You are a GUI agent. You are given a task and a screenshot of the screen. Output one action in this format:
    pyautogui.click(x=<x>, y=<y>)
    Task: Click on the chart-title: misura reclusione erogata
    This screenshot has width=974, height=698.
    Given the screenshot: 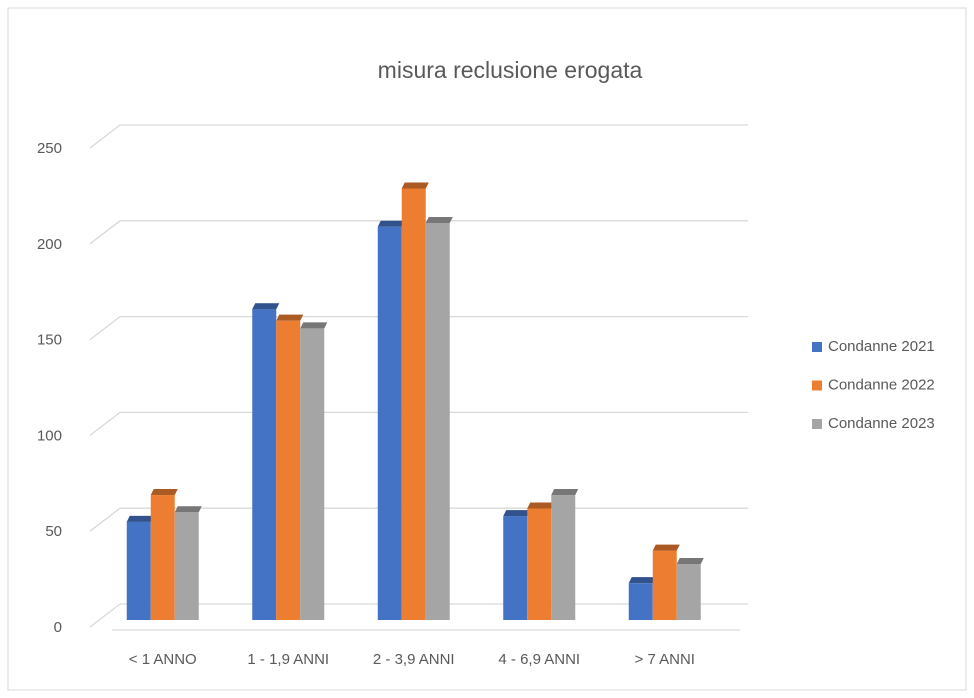 What is the action you would take?
    pyautogui.click(x=510, y=70)
    